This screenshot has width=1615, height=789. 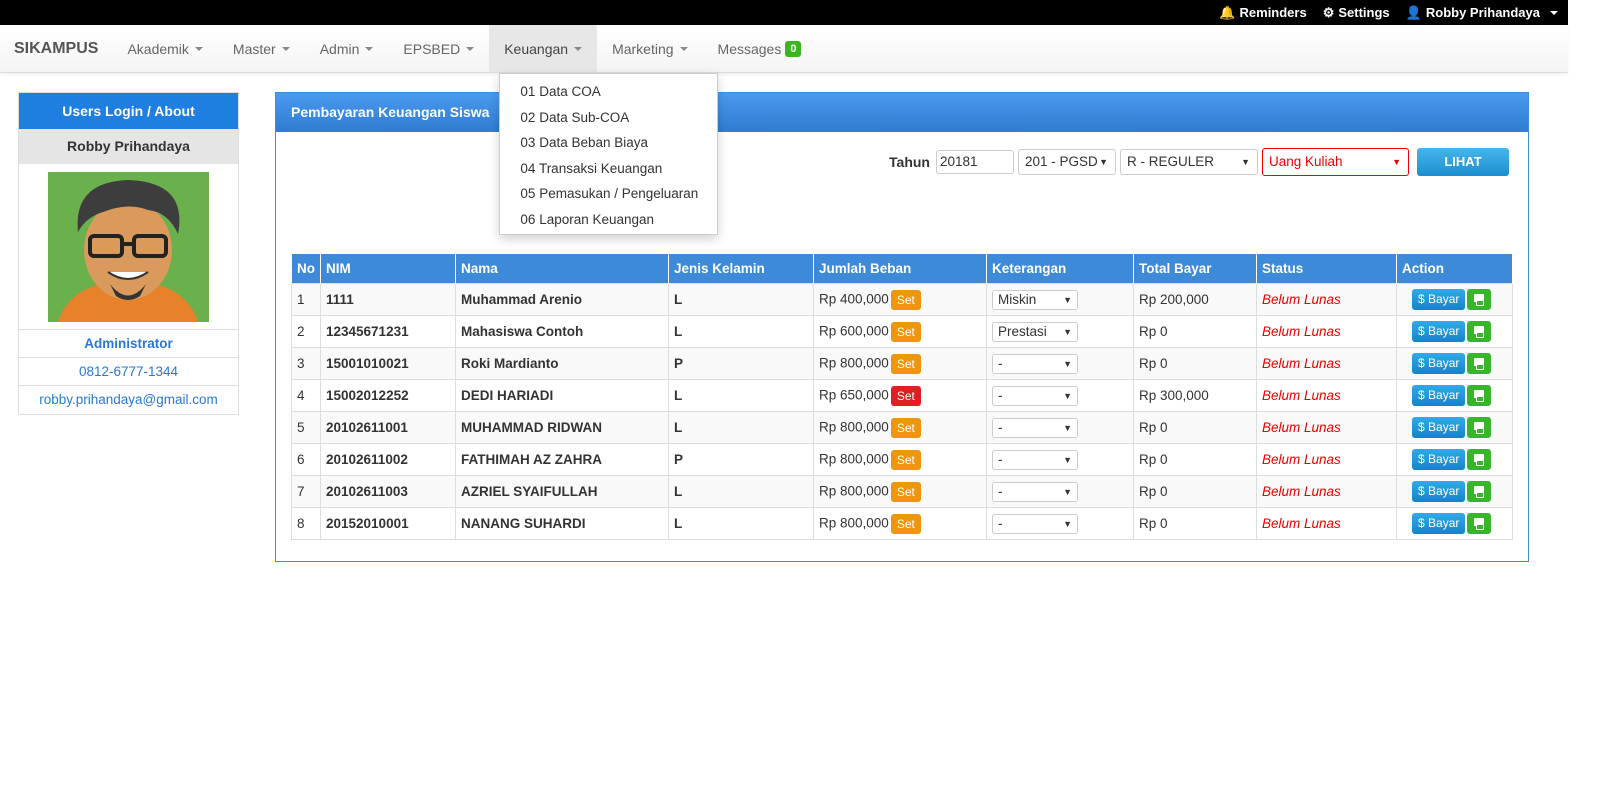 I want to click on nav-akademik: Akademik, so click(x=164, y=48).